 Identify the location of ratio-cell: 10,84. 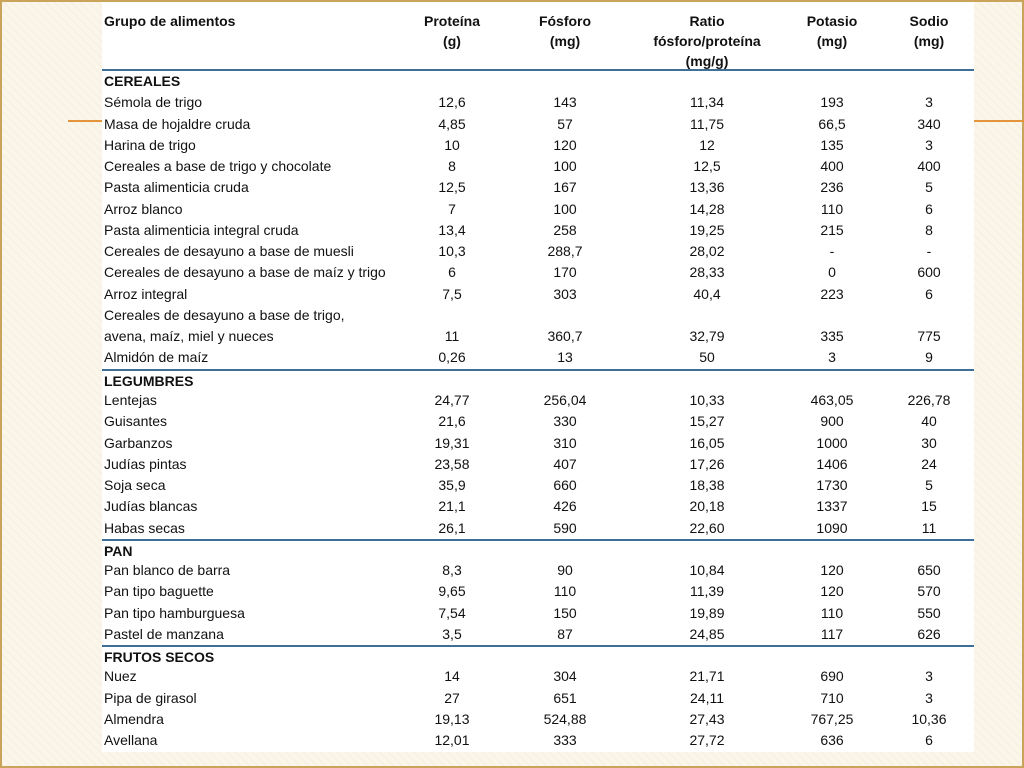
(707, 570).